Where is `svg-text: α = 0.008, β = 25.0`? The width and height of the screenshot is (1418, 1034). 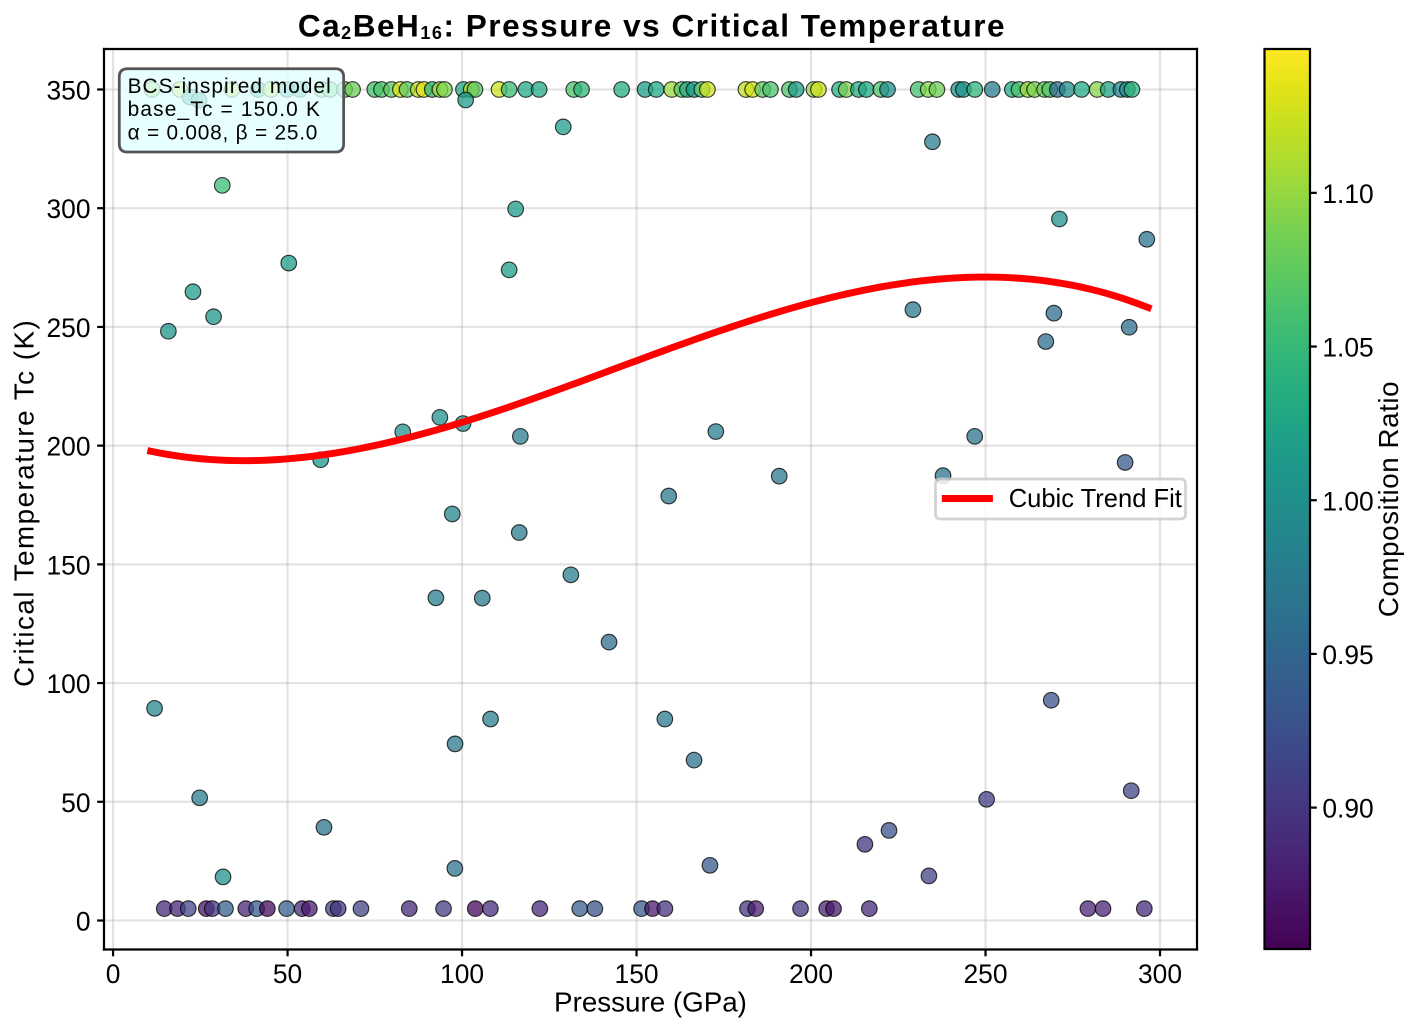
svg-text: α = 0.008, β = 25.0 is located at coordinates (223, 132).